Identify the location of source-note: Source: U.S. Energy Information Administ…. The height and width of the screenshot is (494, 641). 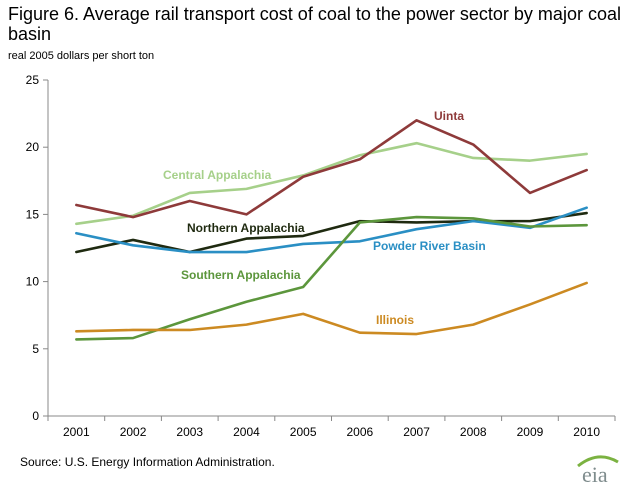
(147, 462).